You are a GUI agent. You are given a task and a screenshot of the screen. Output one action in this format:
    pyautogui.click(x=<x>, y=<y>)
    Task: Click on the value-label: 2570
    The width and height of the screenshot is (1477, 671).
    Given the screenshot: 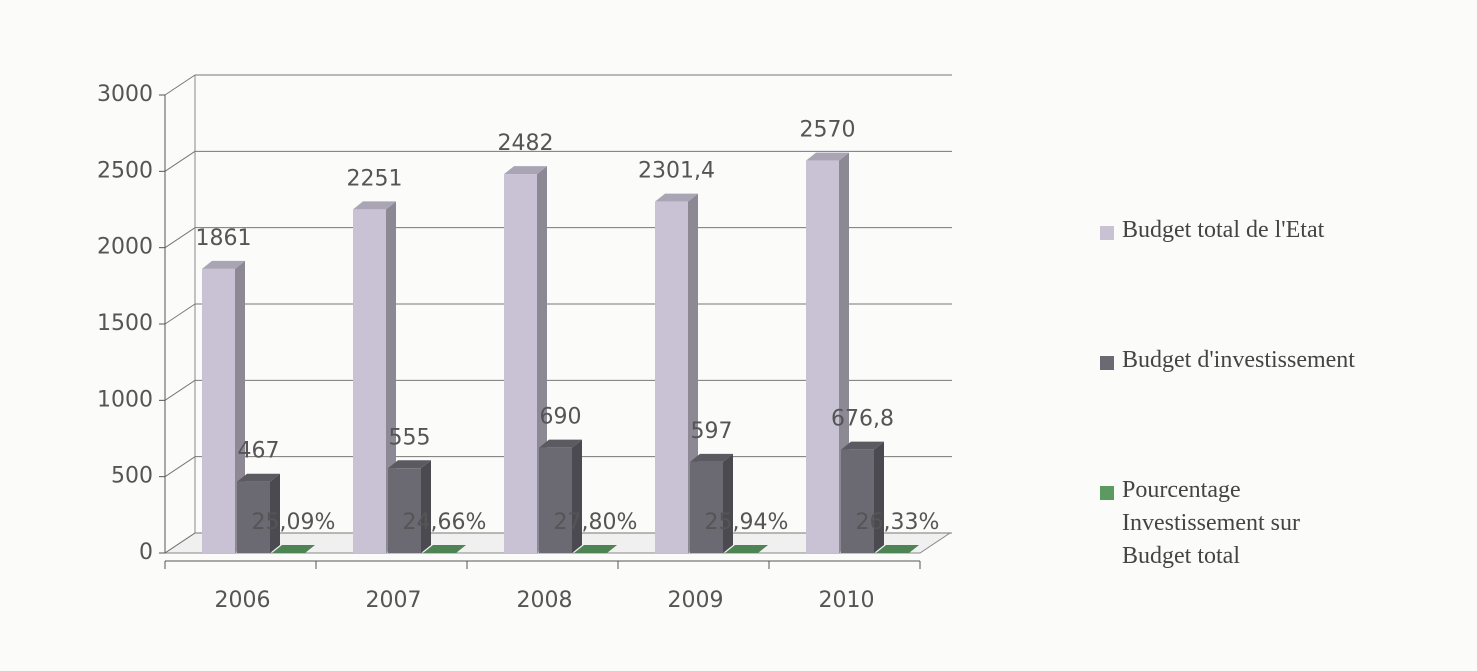 What is the action you would take?
    pyautogui.click(x=828, y=130)
    